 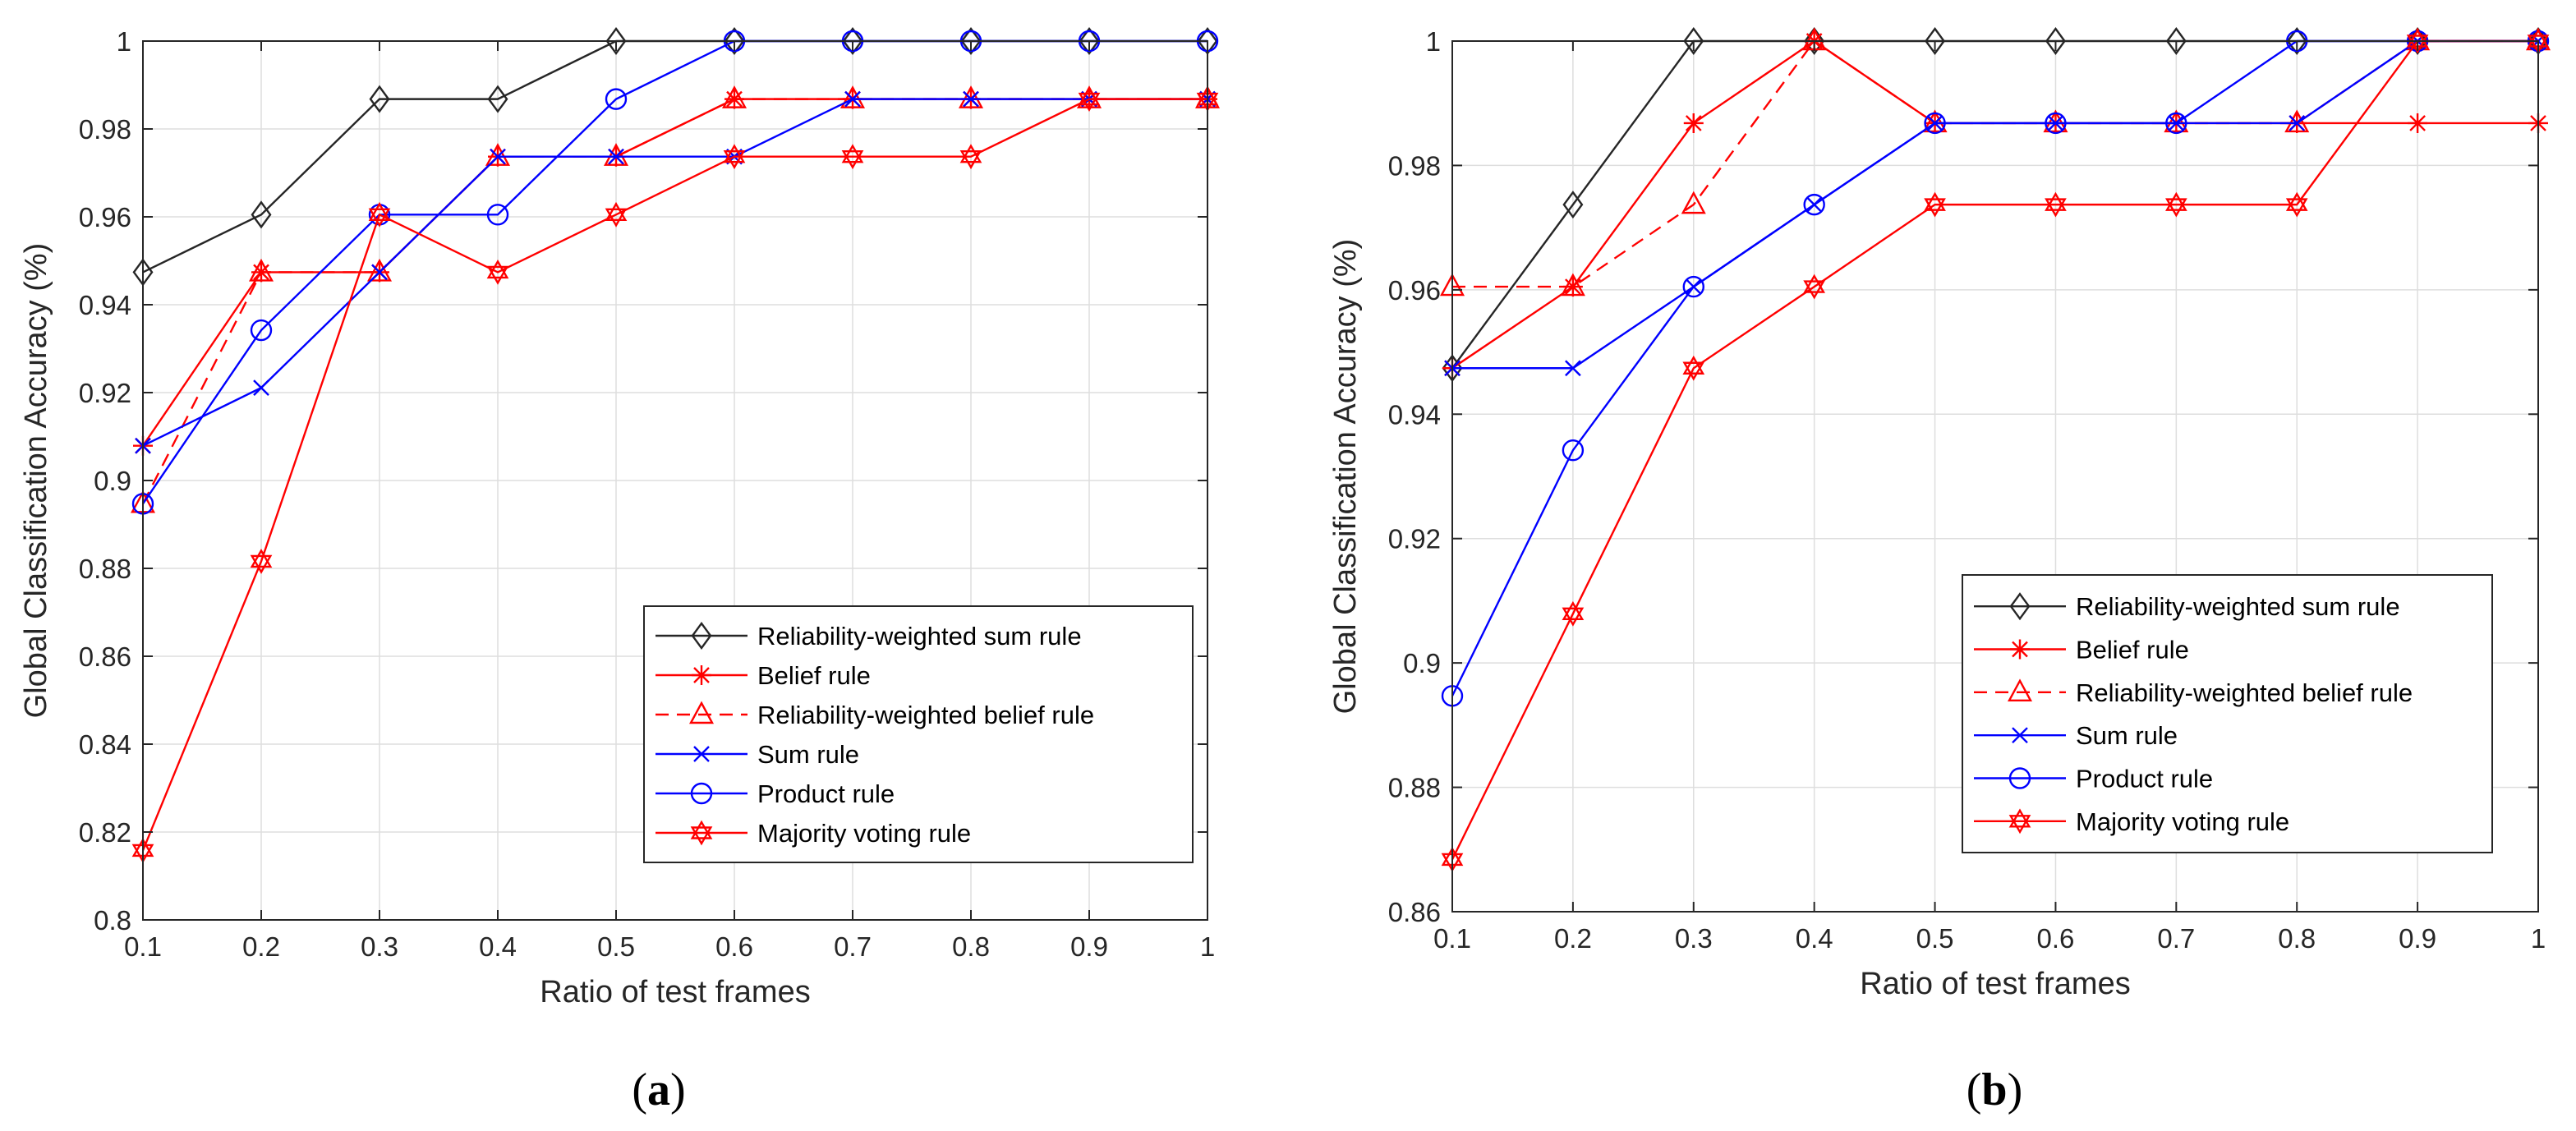 What do you see at coordinates (2244, 692) in the screenshot?
I see `legend-label: Reliability-weighted belief rule` at bounding box center [2244, 692].